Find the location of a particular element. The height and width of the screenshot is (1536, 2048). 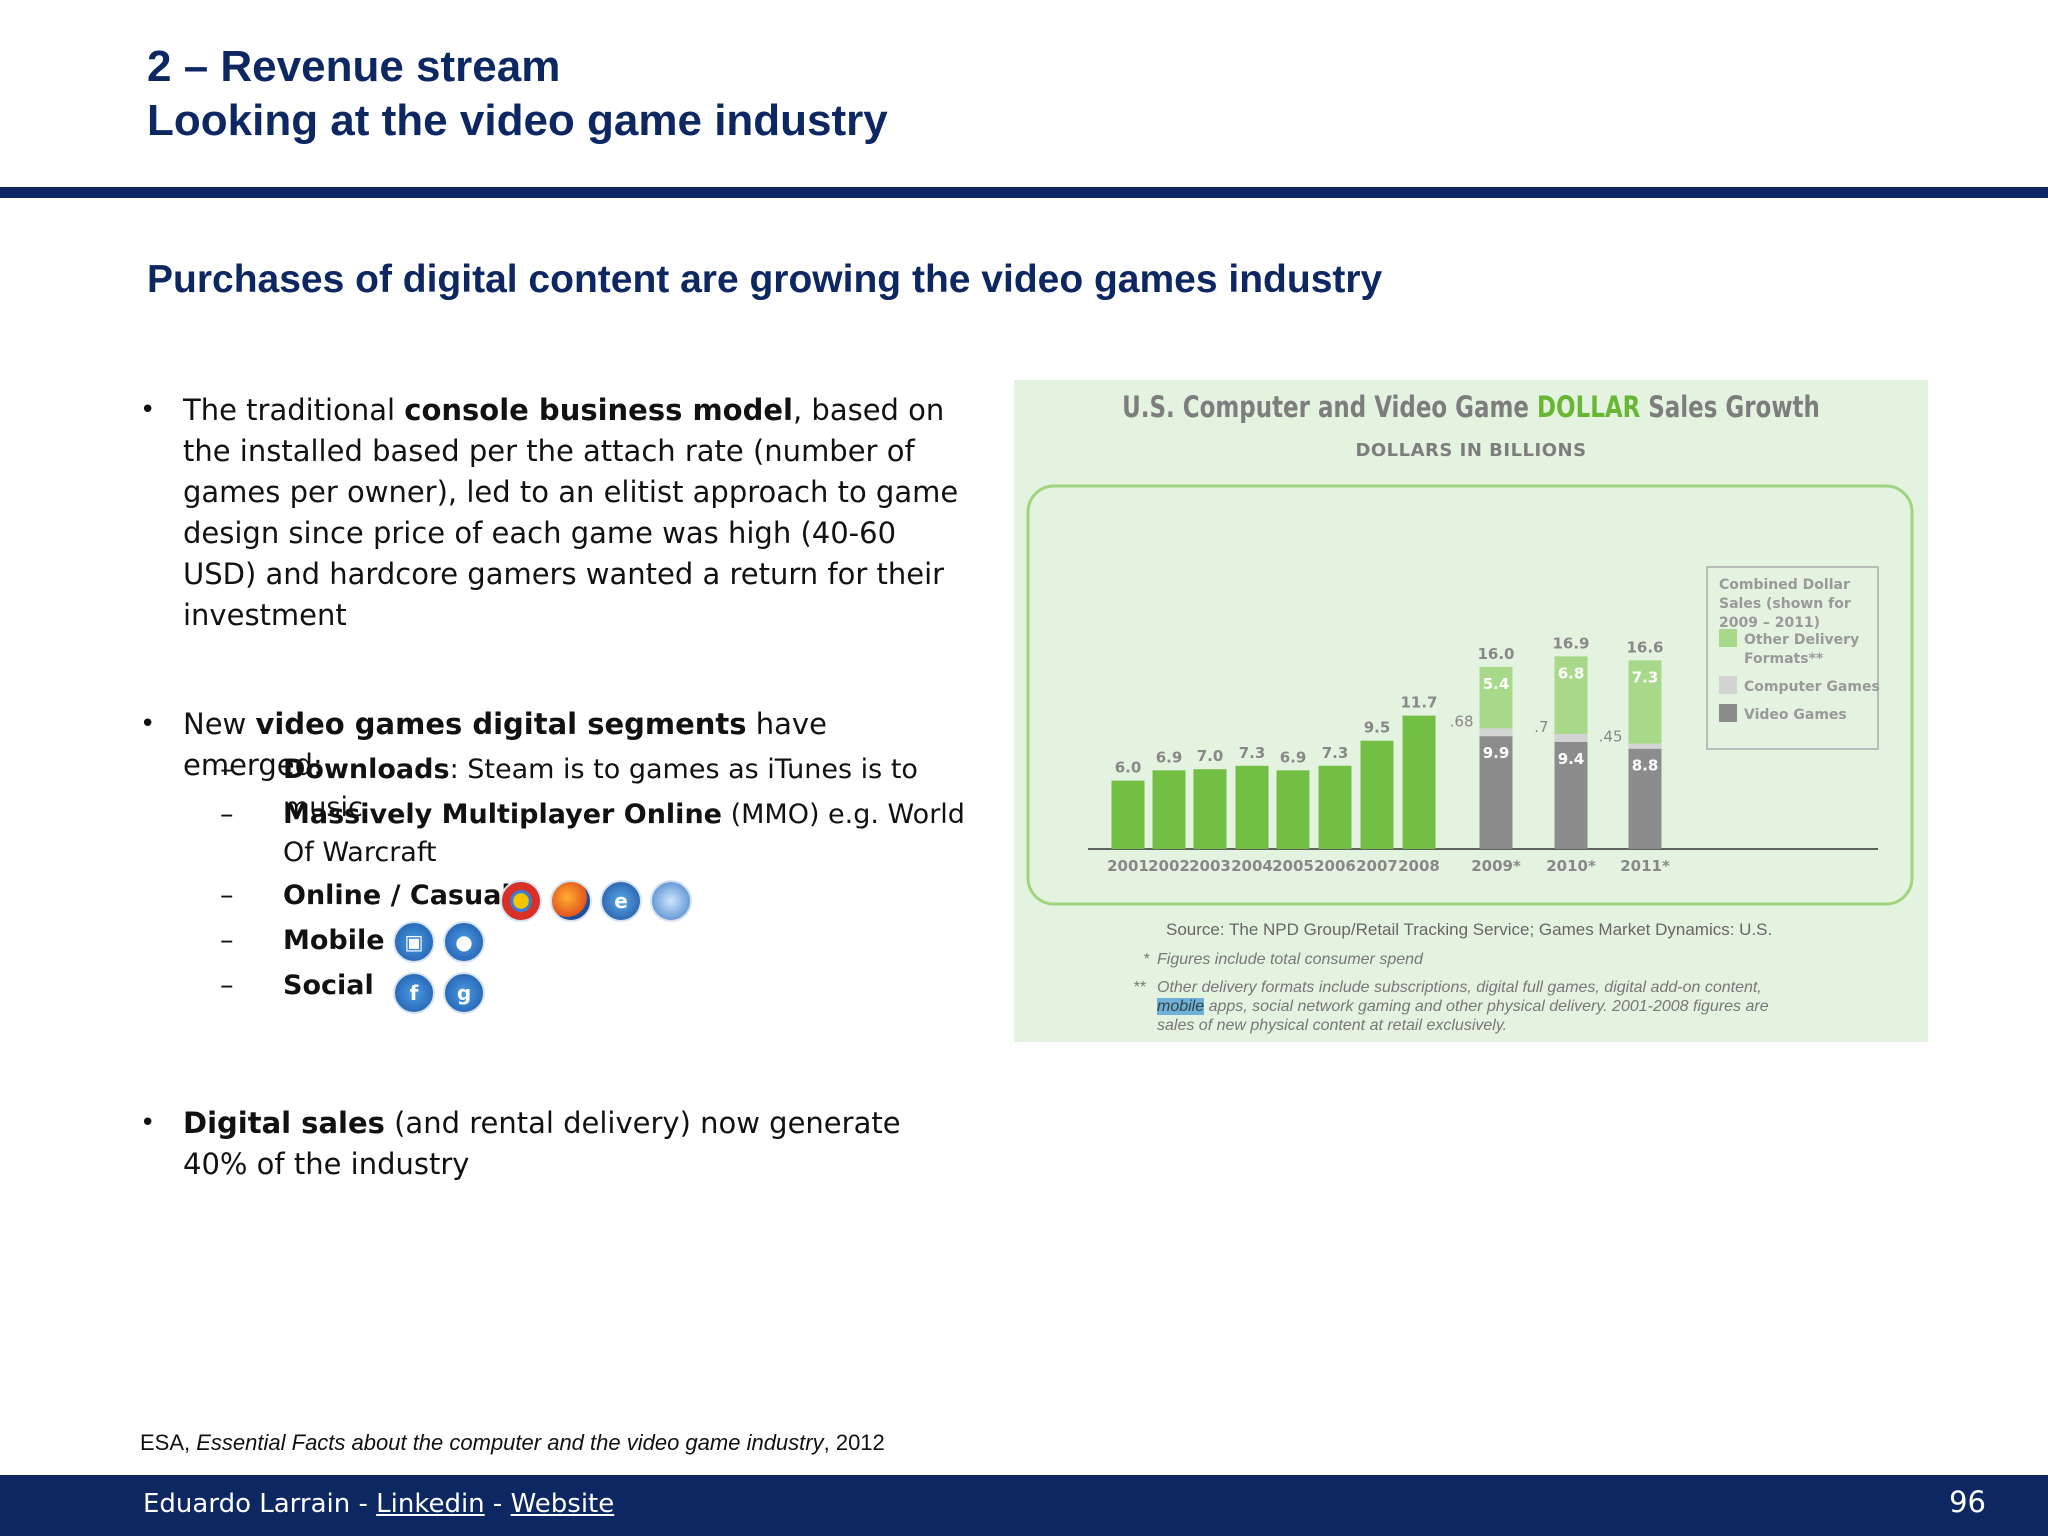

facebook-icon: f is located at coordinates (414, 993).